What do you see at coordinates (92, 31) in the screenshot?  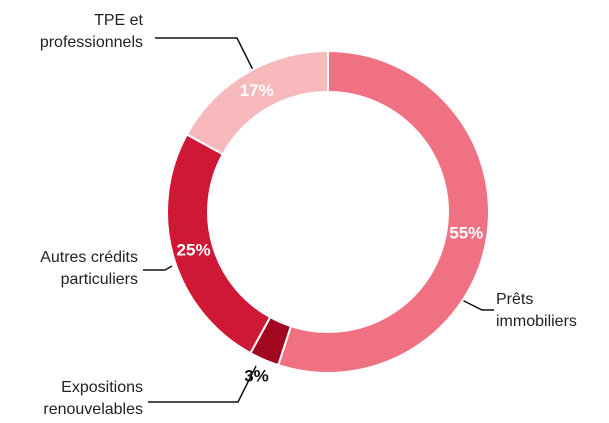 I see `category-label: TPE et professionnels` at bounding box center [92, 31].